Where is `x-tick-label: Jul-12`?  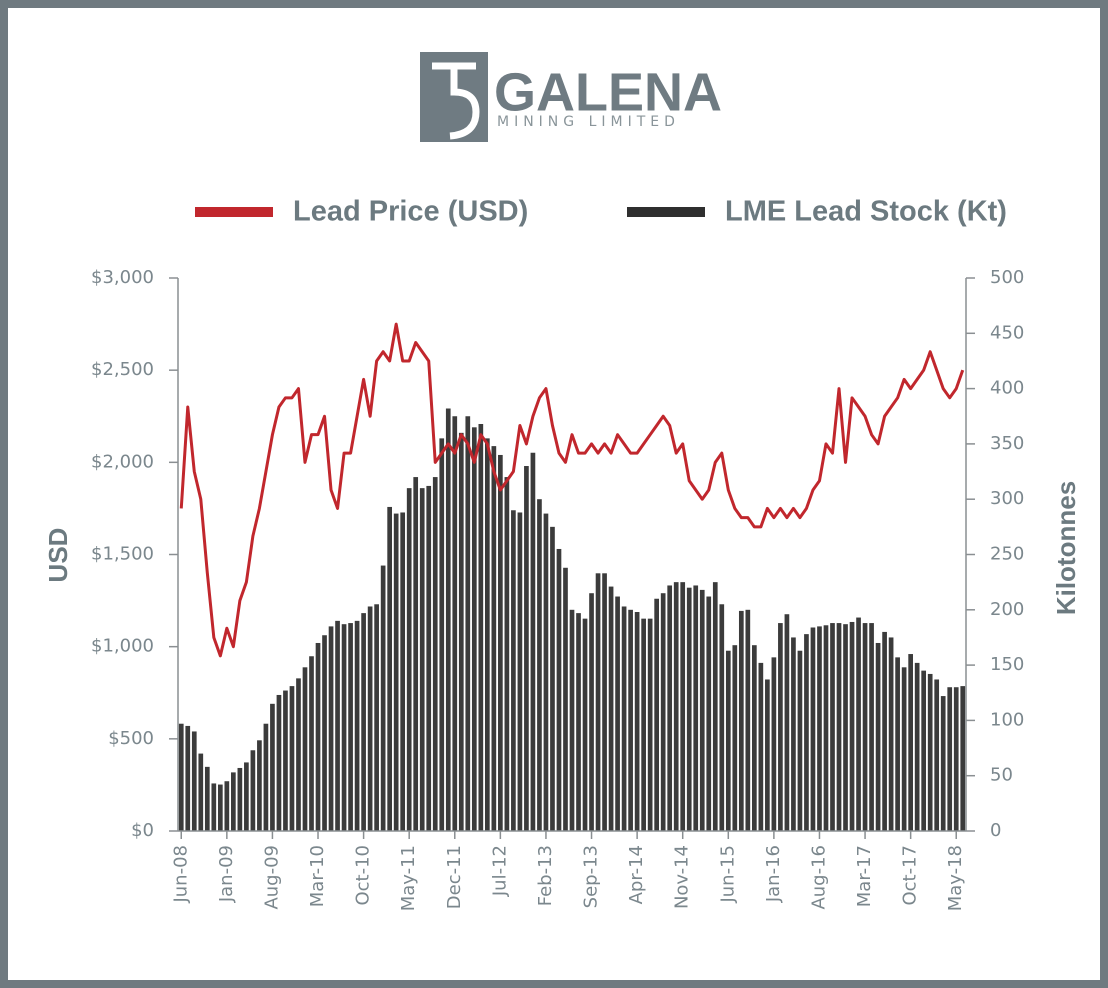 x-tick-label: Jul-12 is located at coordinates (499, 871).